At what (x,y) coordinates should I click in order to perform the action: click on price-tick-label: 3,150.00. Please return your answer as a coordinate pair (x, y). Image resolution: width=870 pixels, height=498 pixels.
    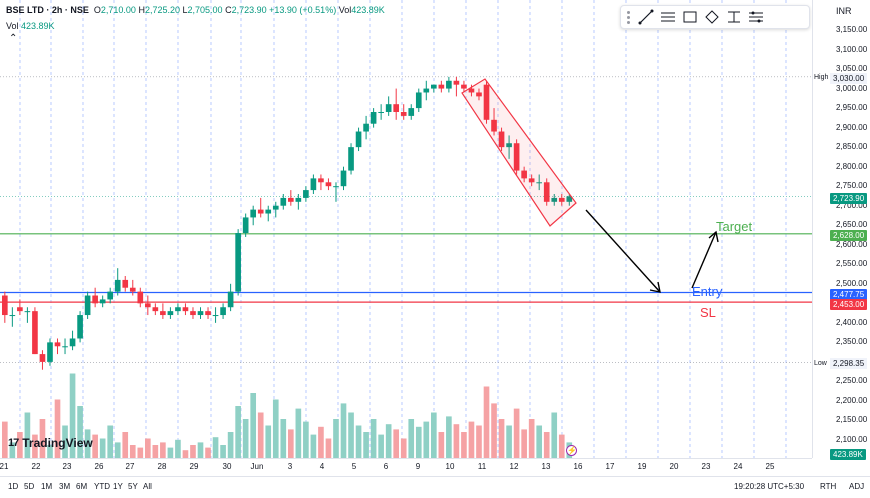
    Looking at the image, I should click on (852, 29).